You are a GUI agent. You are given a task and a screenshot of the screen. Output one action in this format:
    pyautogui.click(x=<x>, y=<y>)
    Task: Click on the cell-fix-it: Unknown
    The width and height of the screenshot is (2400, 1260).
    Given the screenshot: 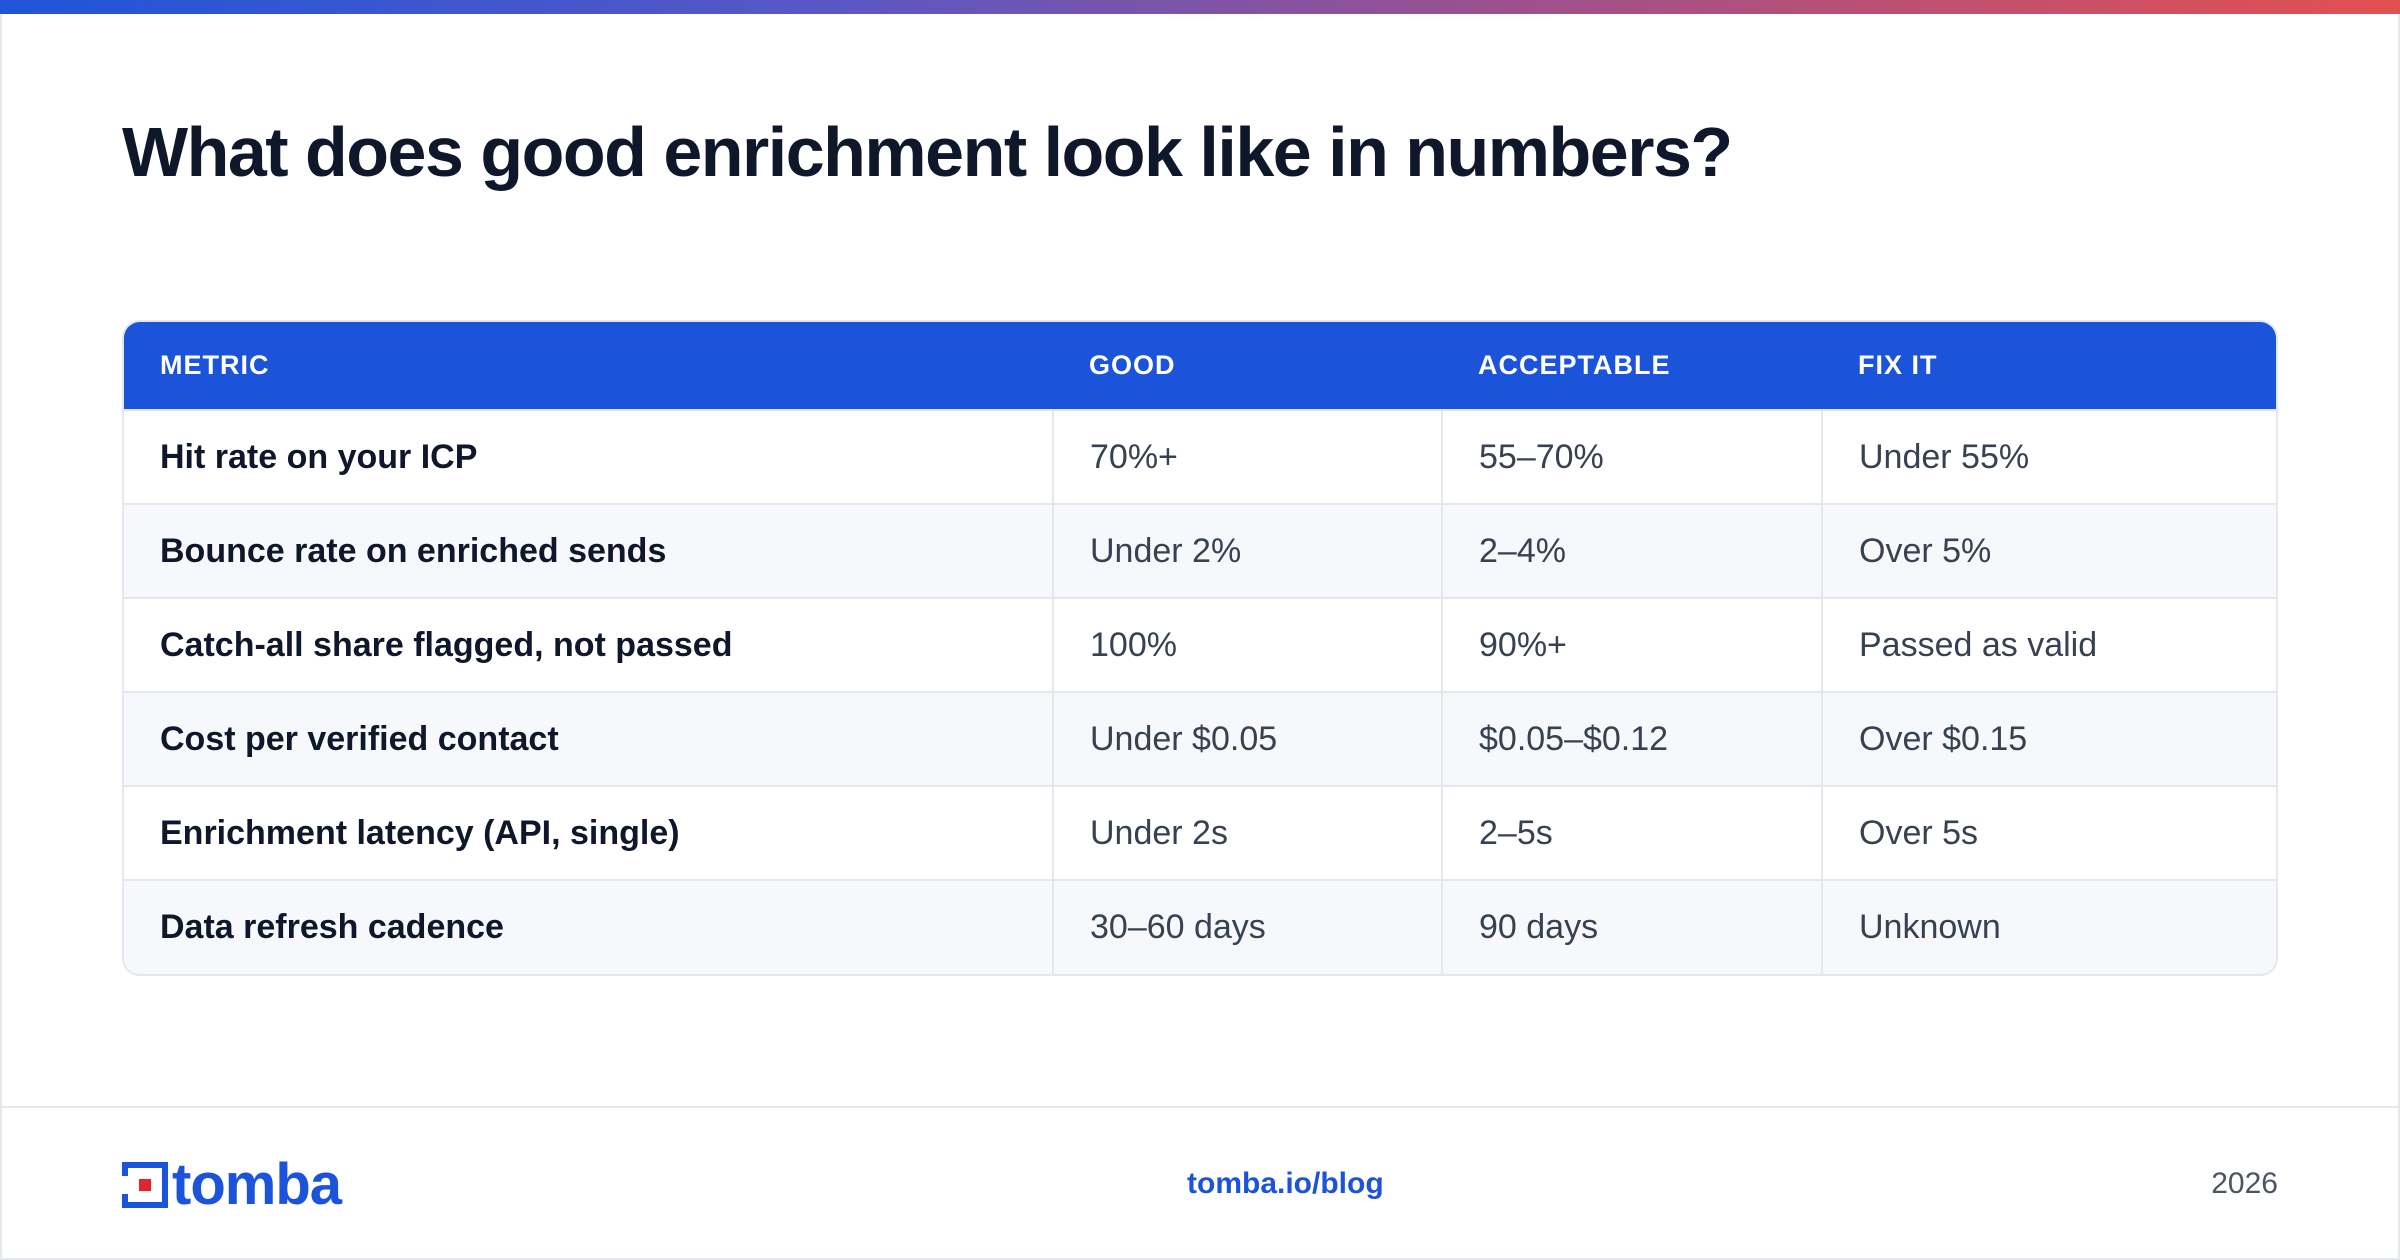 What is the action you would take?
    pyautogui.click(x=2048, y=926)
    